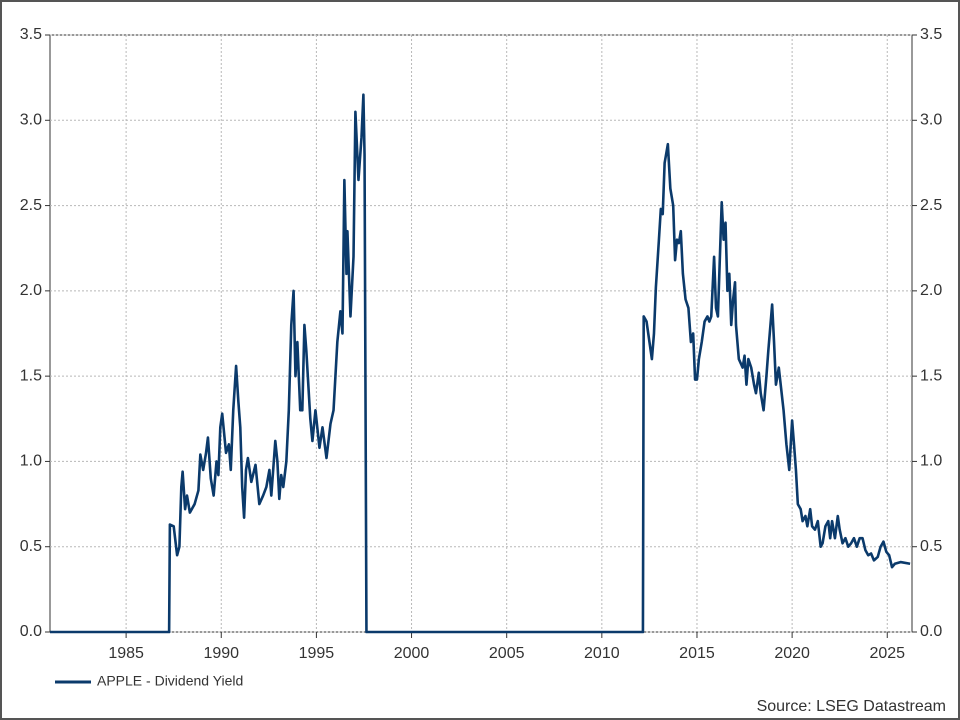 The width and height of the screenshot is (960, 720). What do you see at coordinates (31, 461) in the screenshot?
I see `y-tick-label: 1.0` at bounding box center [31, 461].